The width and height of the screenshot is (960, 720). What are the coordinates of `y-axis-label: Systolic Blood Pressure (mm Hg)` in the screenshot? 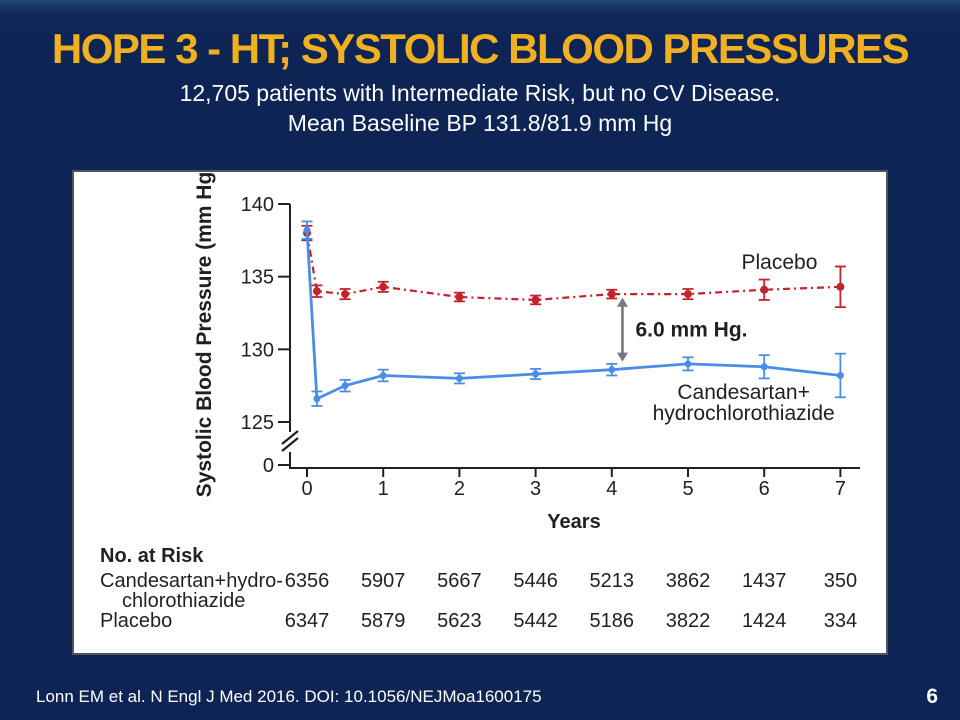 It's located at (204, 334).